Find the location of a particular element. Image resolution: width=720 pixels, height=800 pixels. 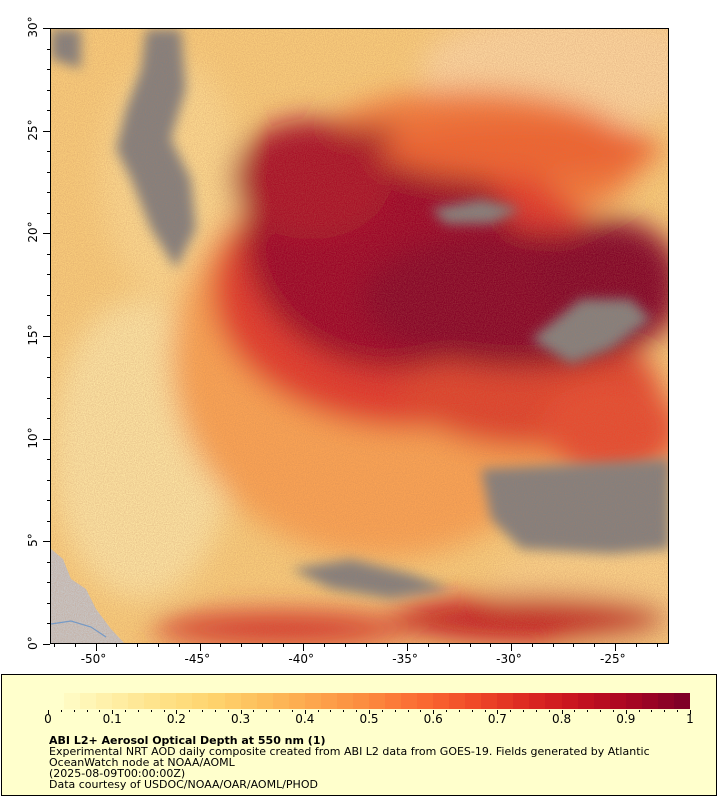

colorbar-label: 0.7 is located at coordinates (497, 719).